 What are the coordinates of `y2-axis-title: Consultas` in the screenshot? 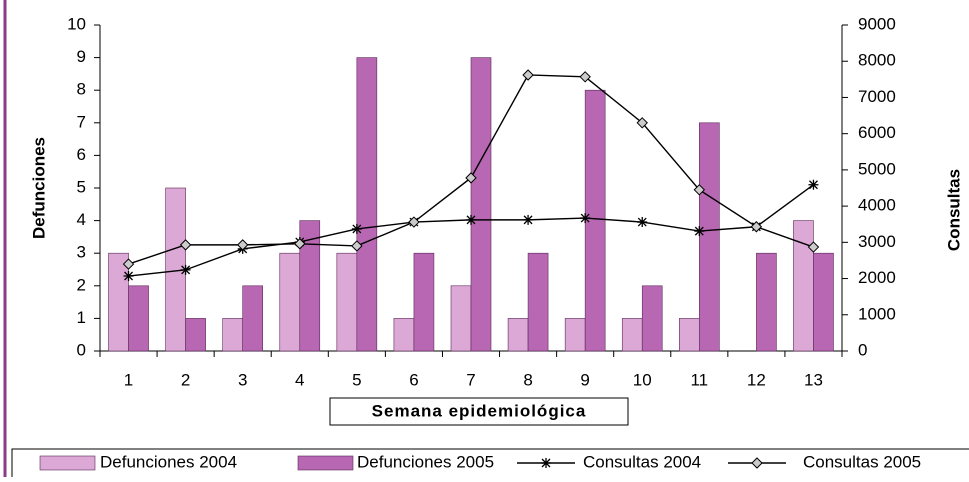 It's located at (953, 210).